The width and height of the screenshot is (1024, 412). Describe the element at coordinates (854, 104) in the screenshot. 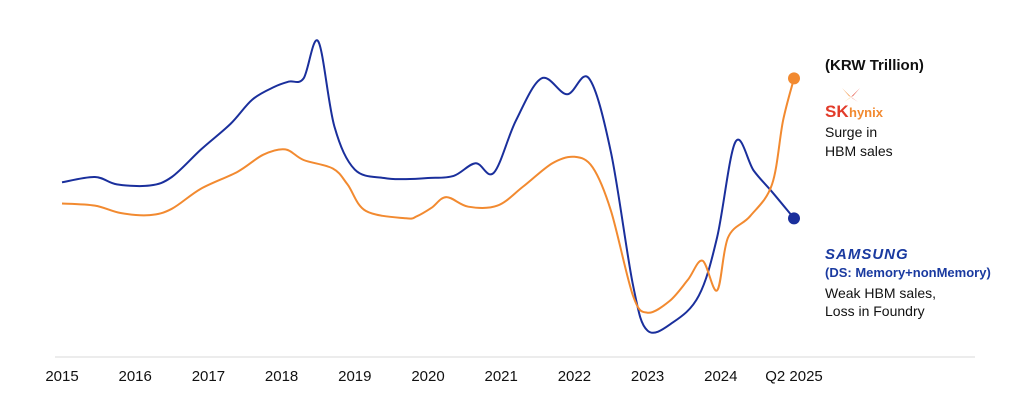

I see `sk-hynix-logo: SK hynix` at that location.